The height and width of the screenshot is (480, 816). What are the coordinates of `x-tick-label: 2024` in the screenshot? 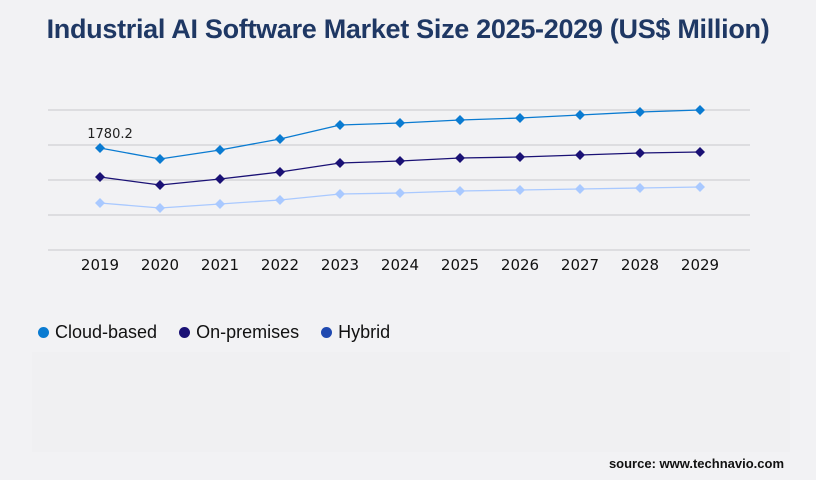 It's located at (400, 265).